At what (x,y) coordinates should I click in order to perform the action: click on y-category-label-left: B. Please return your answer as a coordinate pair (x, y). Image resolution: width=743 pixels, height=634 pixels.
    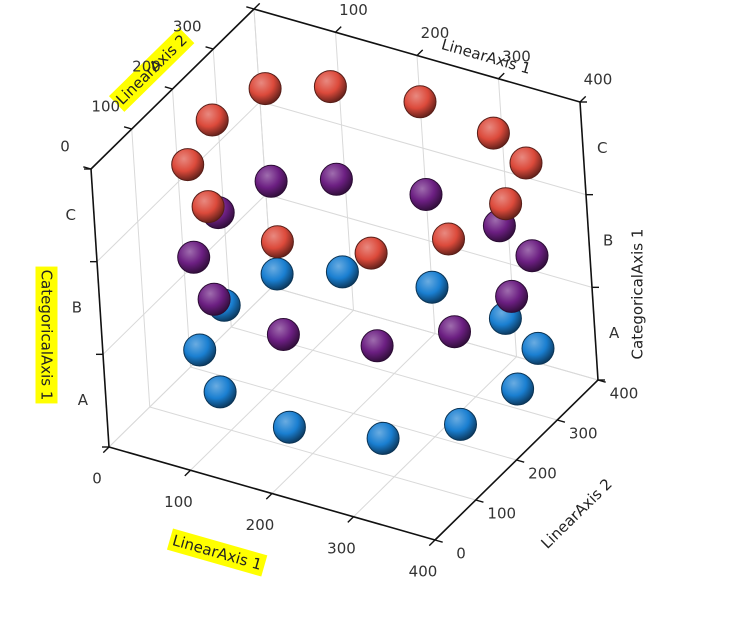
    Looking at the image, I should click on (77, 308).